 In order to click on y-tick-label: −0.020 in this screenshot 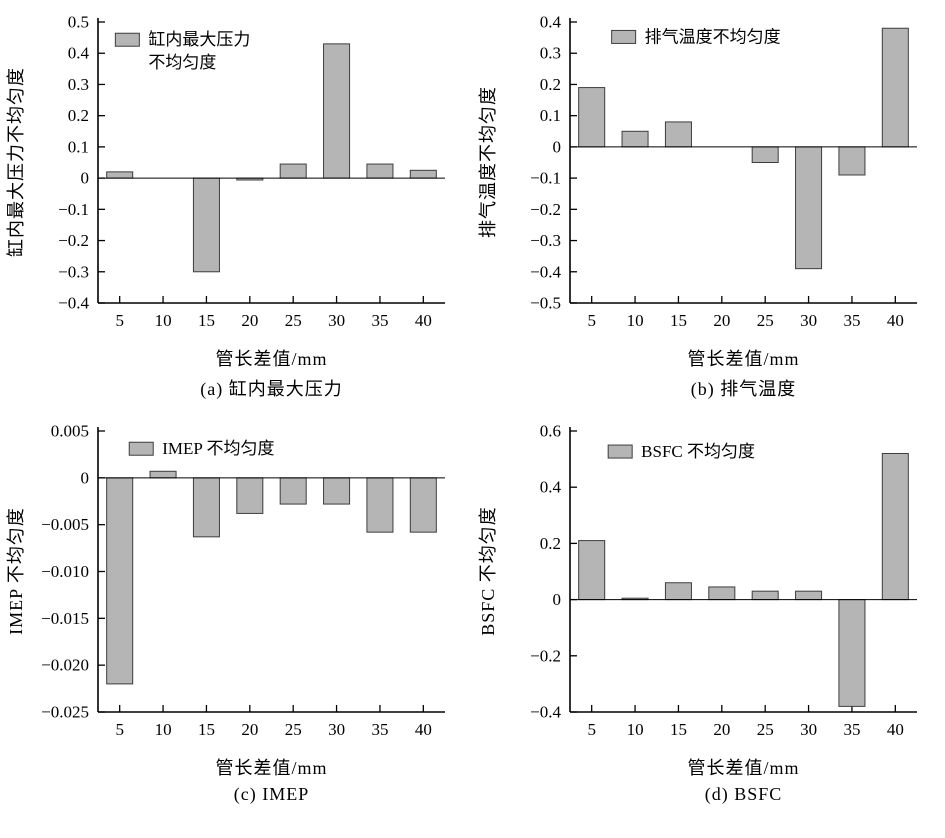, I will do `click(65, 665)`.